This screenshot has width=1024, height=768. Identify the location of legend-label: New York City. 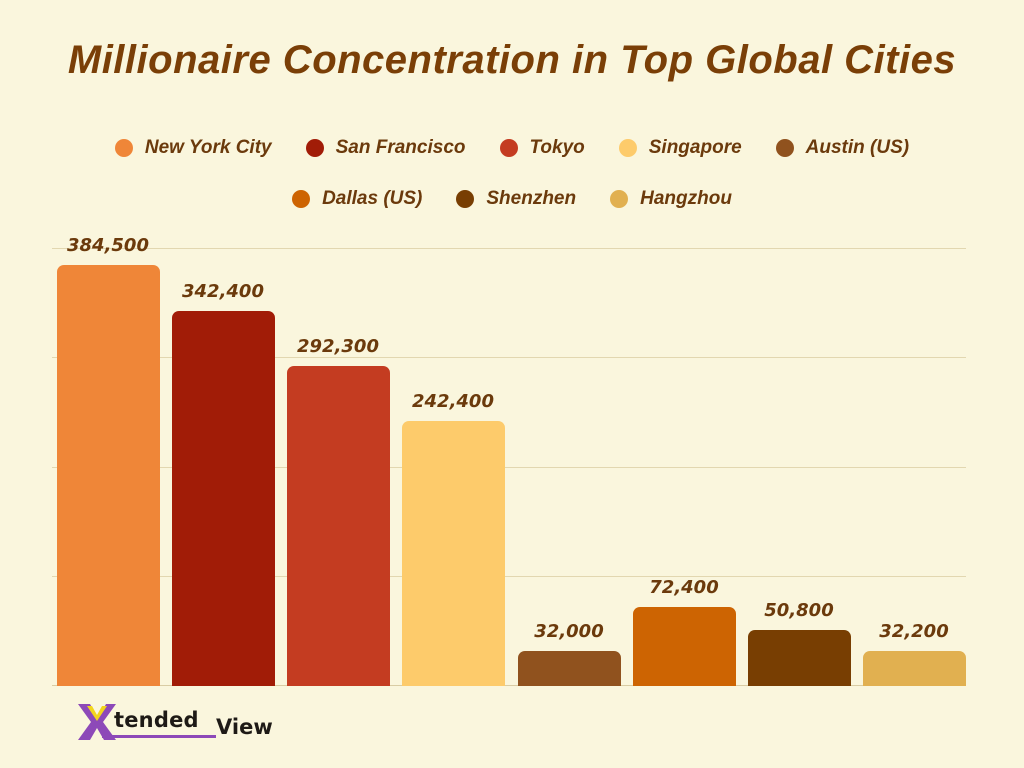
(208, 147).